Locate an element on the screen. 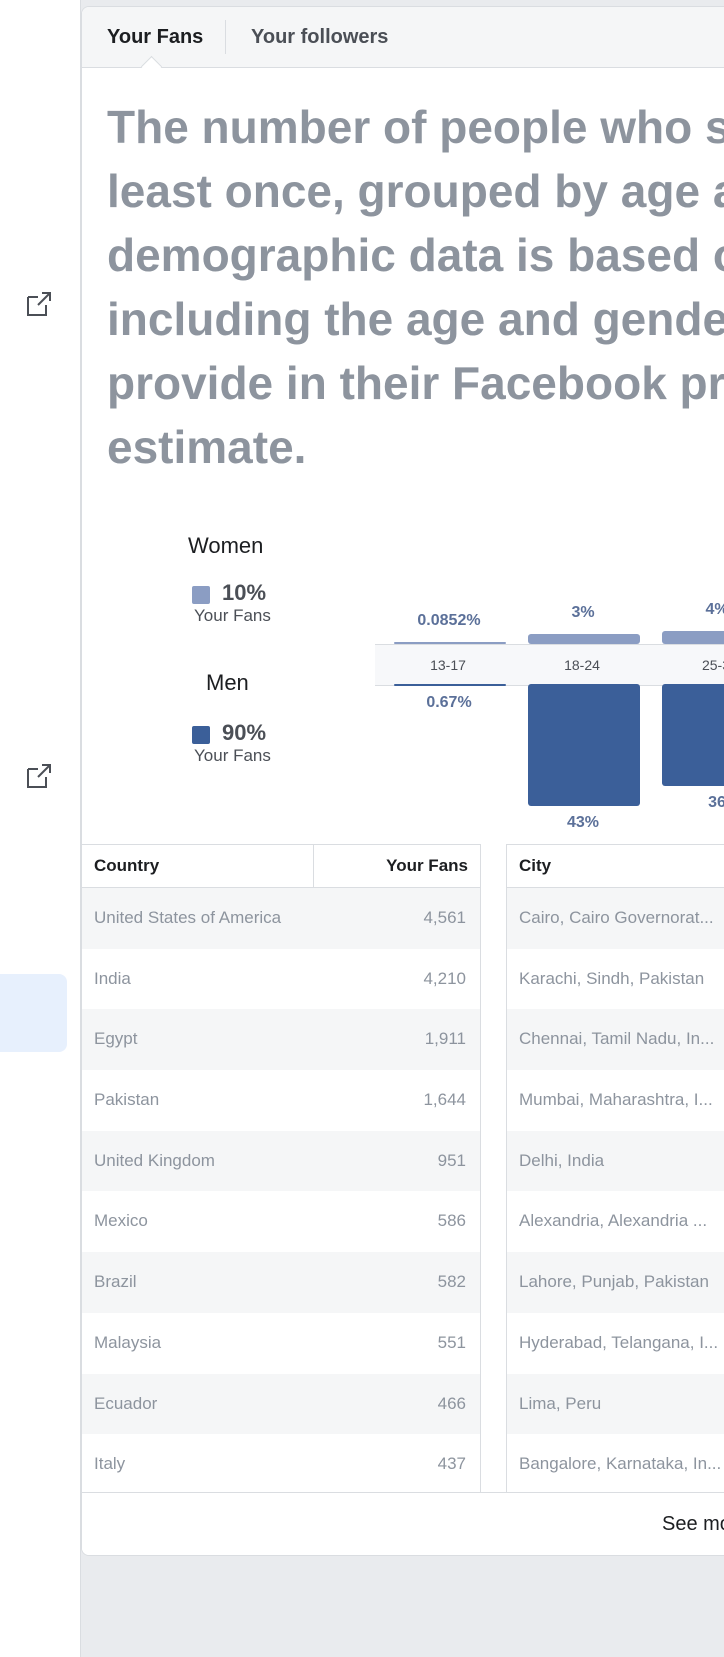 This screenshot has width=724, height=1657. fans-count: 1,644 is located at coordinates (444, 1100).